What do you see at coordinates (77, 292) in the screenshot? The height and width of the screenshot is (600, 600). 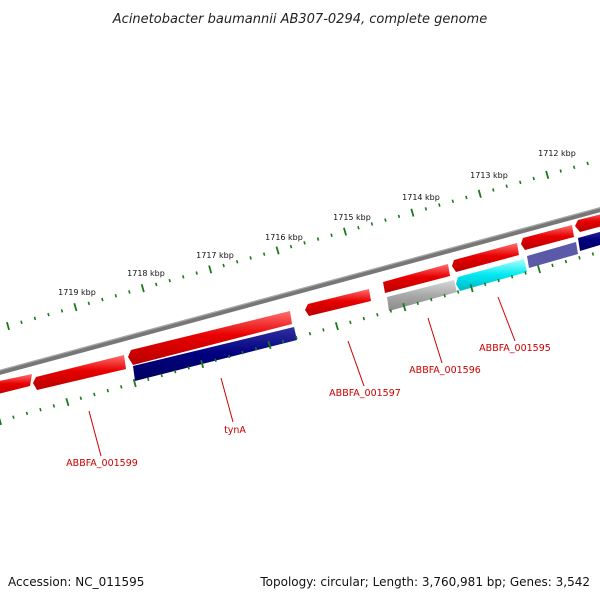 I see `kbp-label-1719: 1719 kbp` at bounding box center [77, 292].